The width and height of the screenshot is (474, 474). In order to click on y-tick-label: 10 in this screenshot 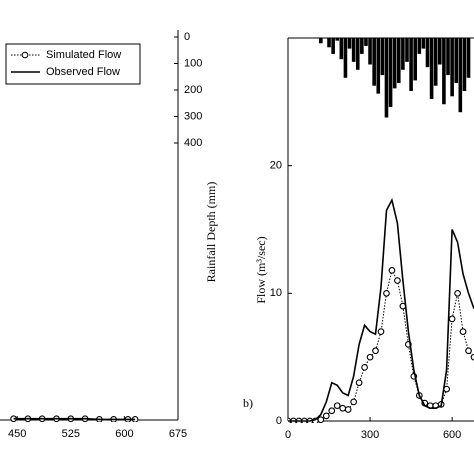, I will do `click(276, 293)`.